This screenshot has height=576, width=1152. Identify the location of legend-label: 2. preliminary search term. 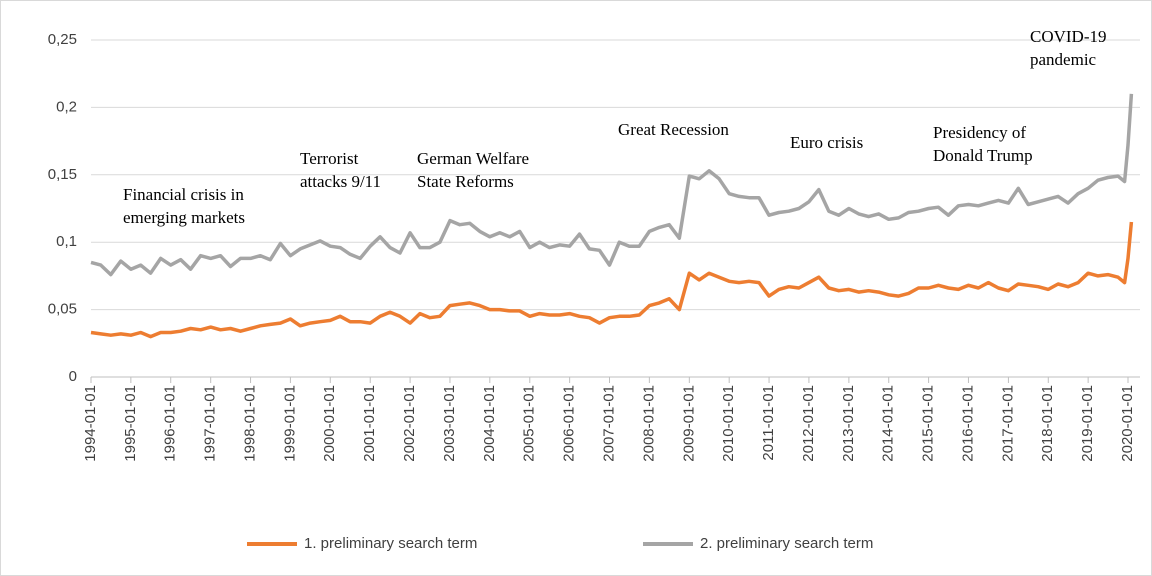
(786, 543).